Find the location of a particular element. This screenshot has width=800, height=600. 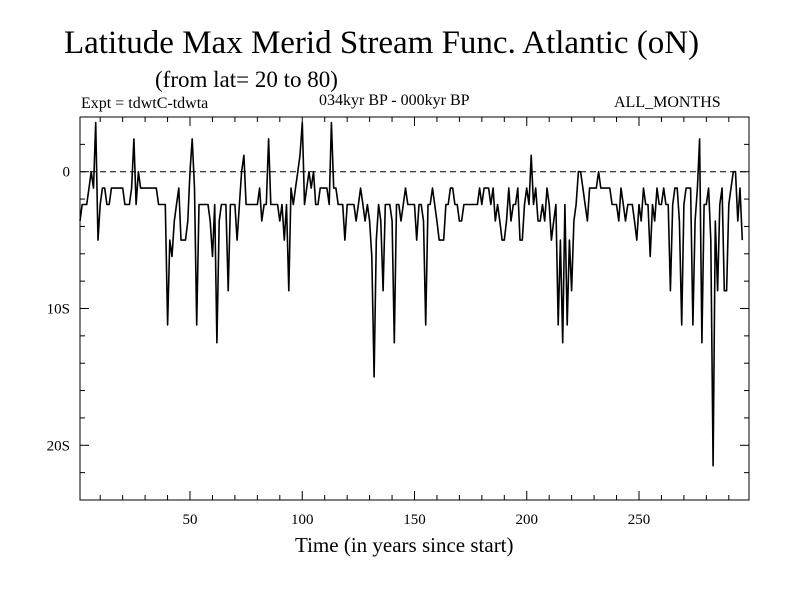

months-label: ALL_MONTHS is located at coordinates (667, 102).